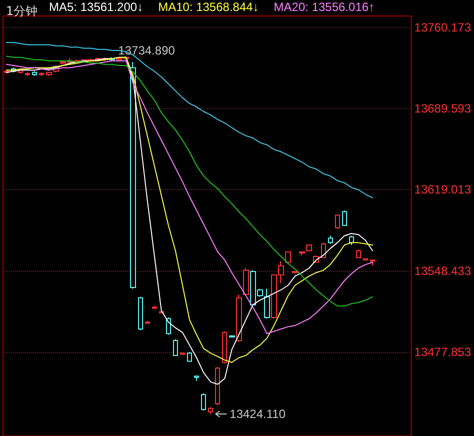 This screenshot has height=436, width=474. What do you see at coordinates (324, 7) in the screenshot?
I see `text: MA20: 13556.016↑` at bounding box center [324, 7].